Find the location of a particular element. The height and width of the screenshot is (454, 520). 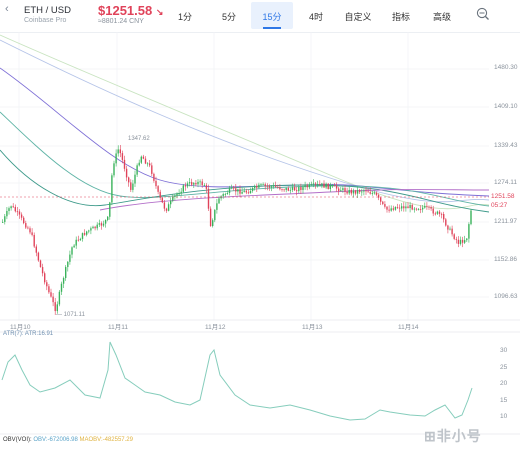

tab-1m: 1分 is located at coordinates (184, 17).